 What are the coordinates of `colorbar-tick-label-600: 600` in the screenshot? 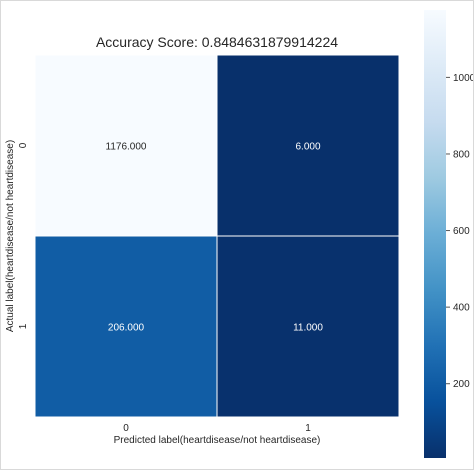 It's located at (461, 231).